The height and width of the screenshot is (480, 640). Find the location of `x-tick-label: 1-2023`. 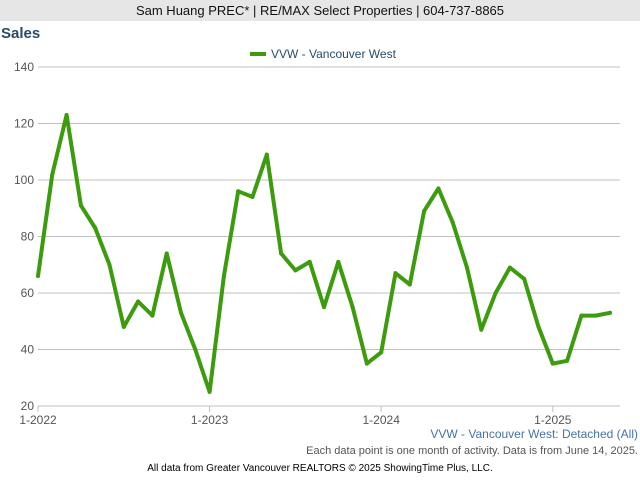

x-tick-label: 1-2023 is located at coordinates (210, 420).